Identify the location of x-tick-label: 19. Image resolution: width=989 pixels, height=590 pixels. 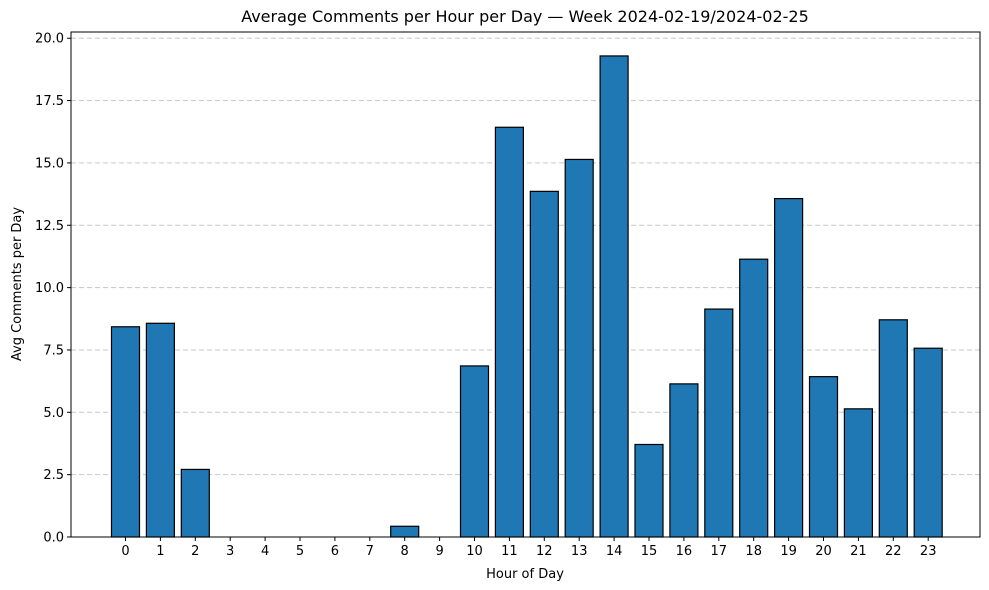
(788, 551).